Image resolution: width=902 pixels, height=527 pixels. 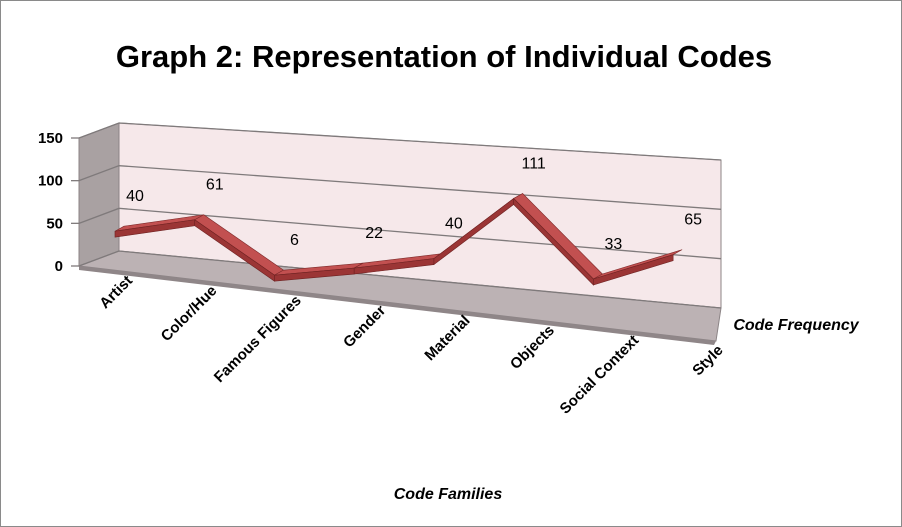 I want to click on x-tick-label: Social Context, so click(x=600, y=375).